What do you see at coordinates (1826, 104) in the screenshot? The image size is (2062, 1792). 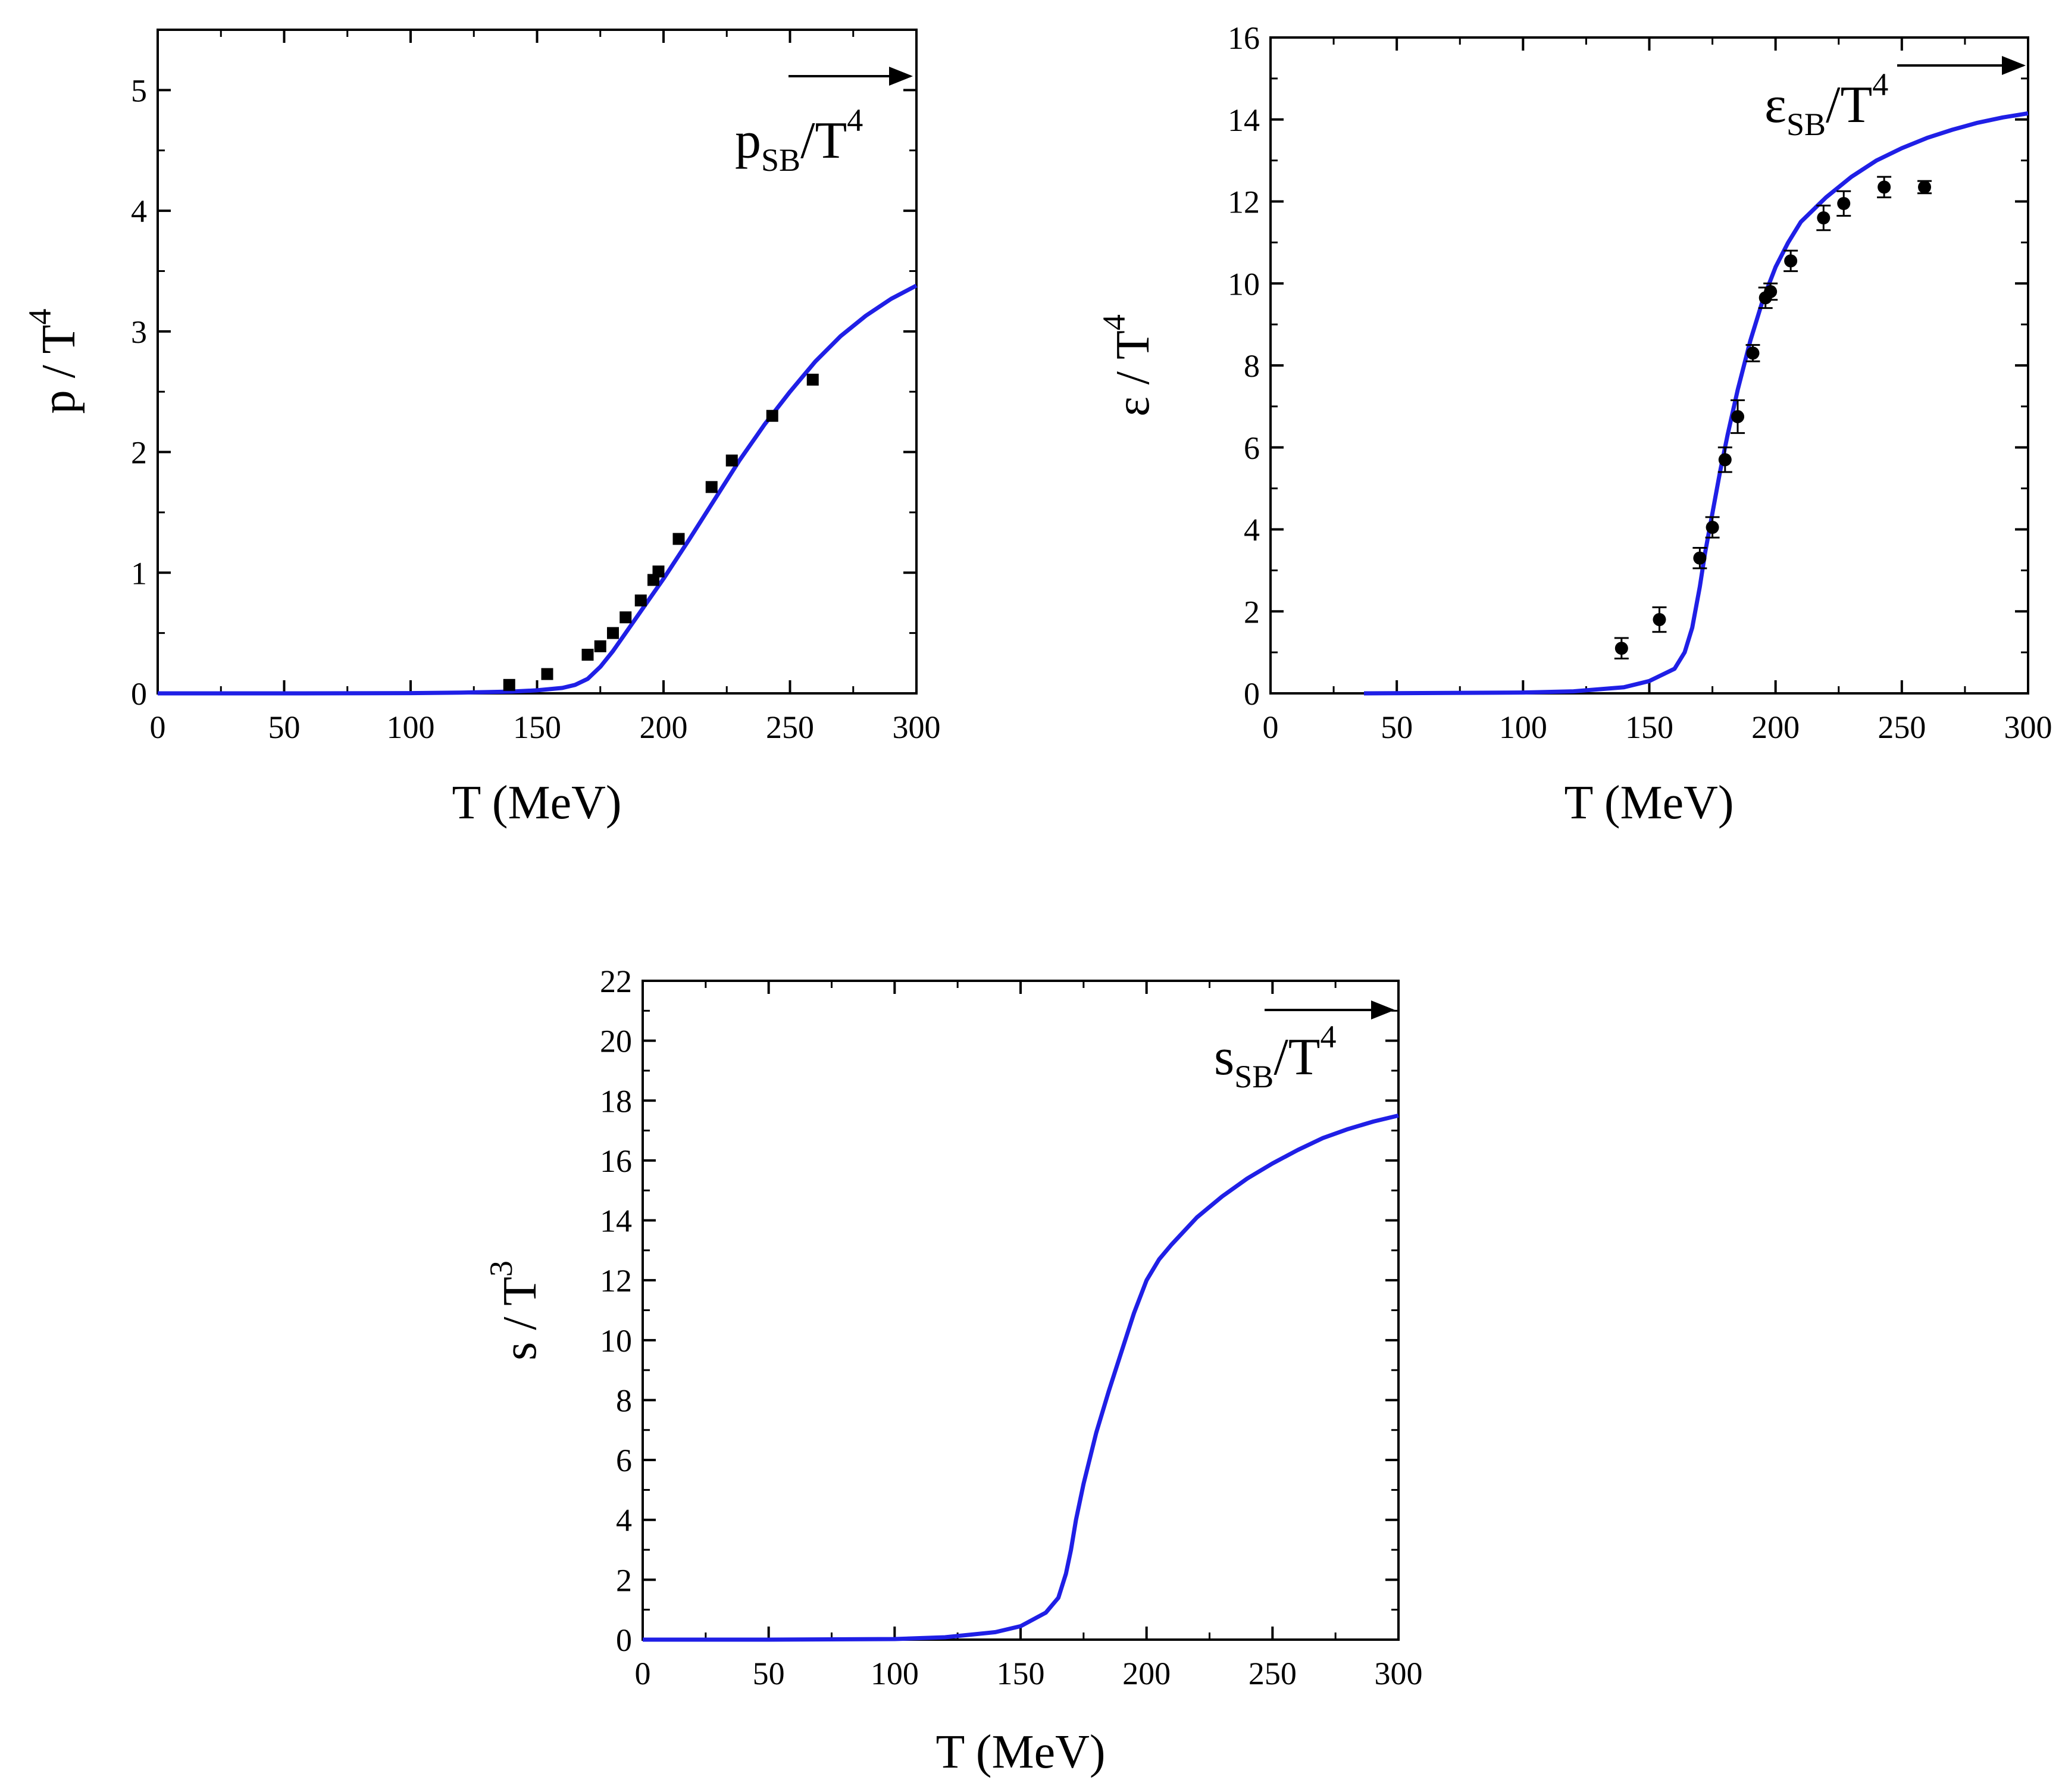 I see `sb-limit-label: εSB/T4` at bounding box center [1826, 104].